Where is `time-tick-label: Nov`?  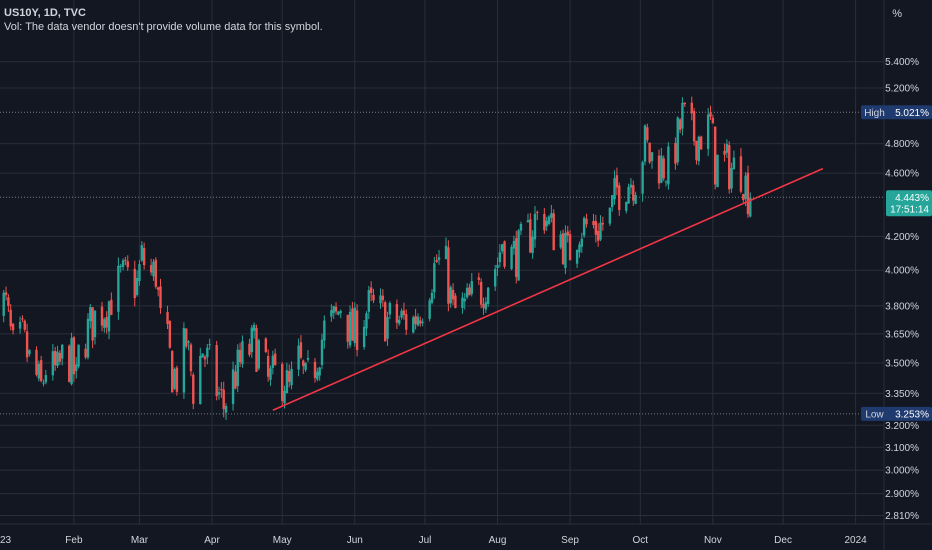 time-tick-label: Nov is located at coordinates (713, 540).